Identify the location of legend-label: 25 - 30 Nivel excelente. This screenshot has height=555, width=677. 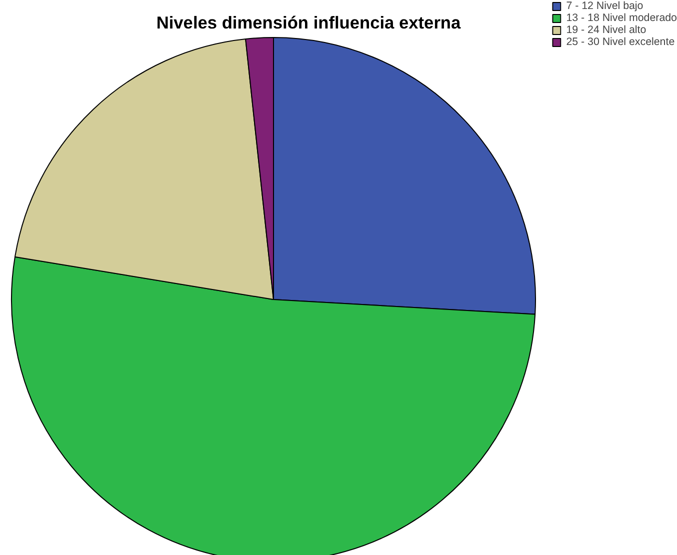
(620, 42).